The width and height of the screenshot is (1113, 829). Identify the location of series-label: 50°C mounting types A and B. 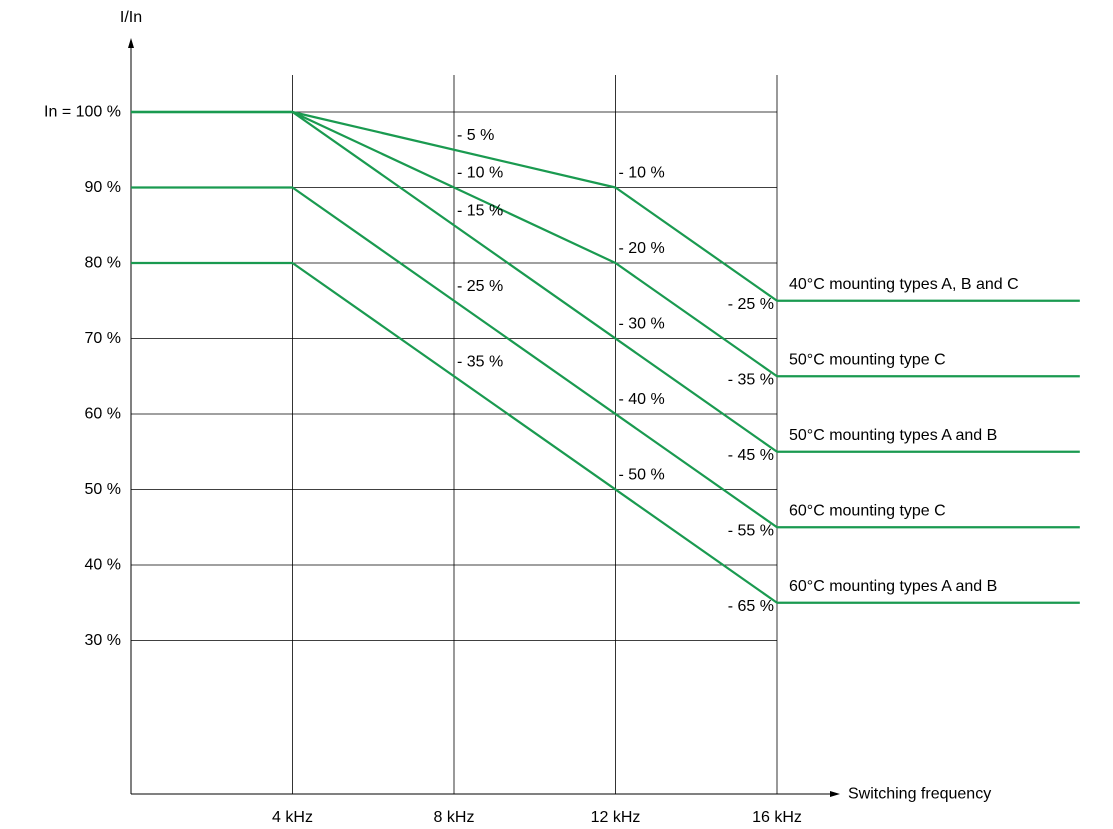
(893, 435).